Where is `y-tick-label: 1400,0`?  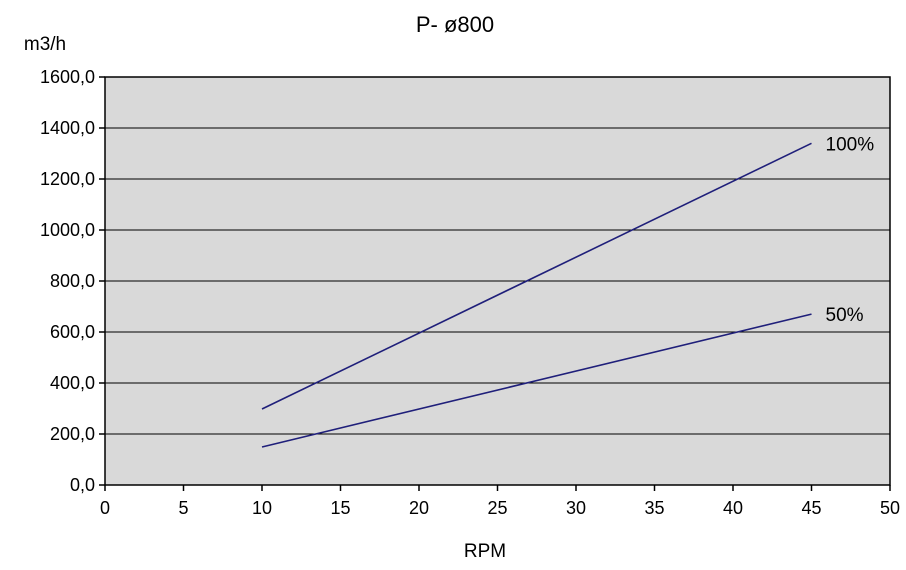
y-tick-label: 1400,0 is located at coordinates (67, 128).